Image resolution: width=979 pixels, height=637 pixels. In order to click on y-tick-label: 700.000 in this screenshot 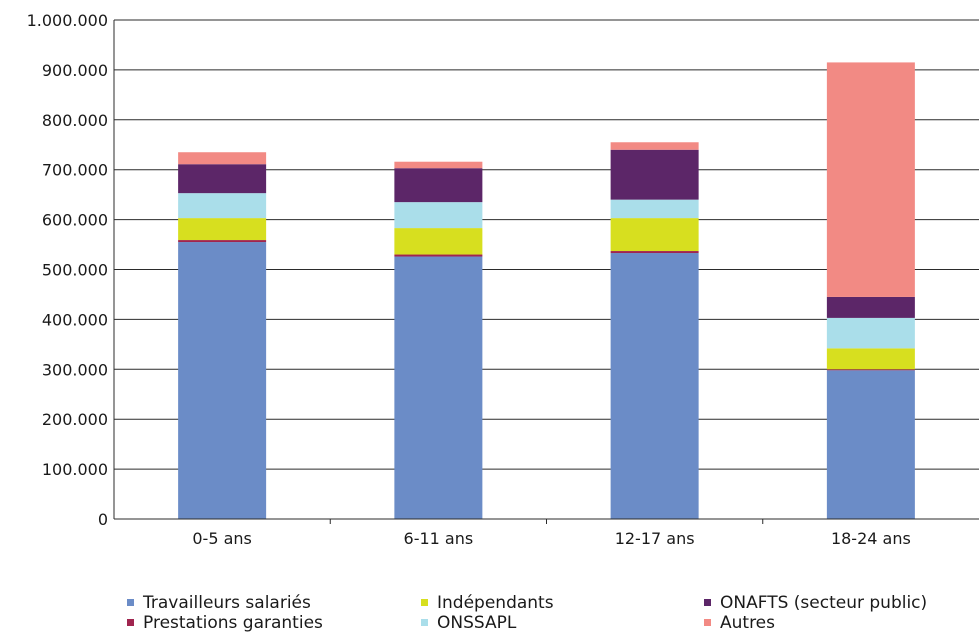, I will do `click(75, 170)`.